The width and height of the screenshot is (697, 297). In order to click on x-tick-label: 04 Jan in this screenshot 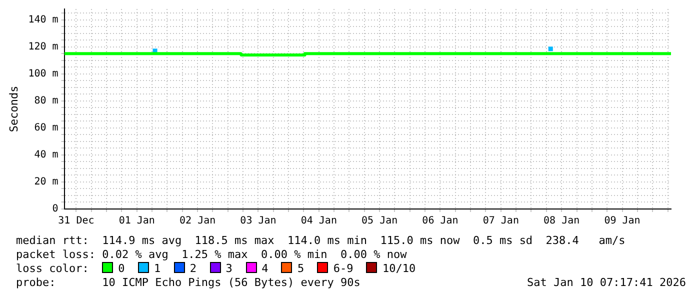, I will do `click(318, 221)`.